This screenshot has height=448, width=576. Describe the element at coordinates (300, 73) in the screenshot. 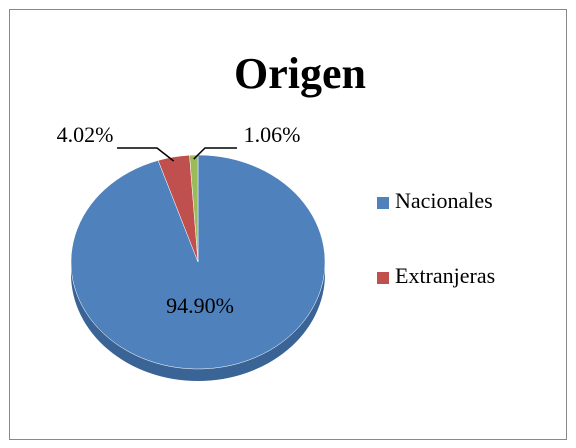

I see `chart-title: Origen` at that location.